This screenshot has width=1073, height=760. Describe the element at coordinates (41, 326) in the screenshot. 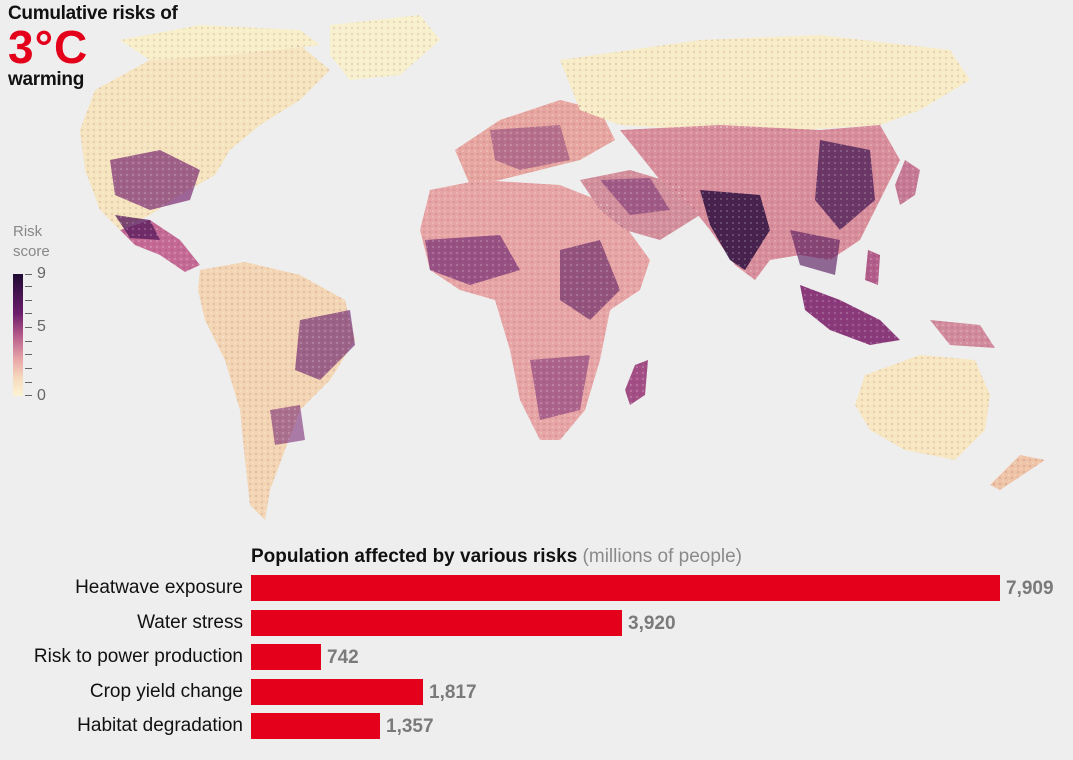

I see `legend-label-mid: 5` at that location.